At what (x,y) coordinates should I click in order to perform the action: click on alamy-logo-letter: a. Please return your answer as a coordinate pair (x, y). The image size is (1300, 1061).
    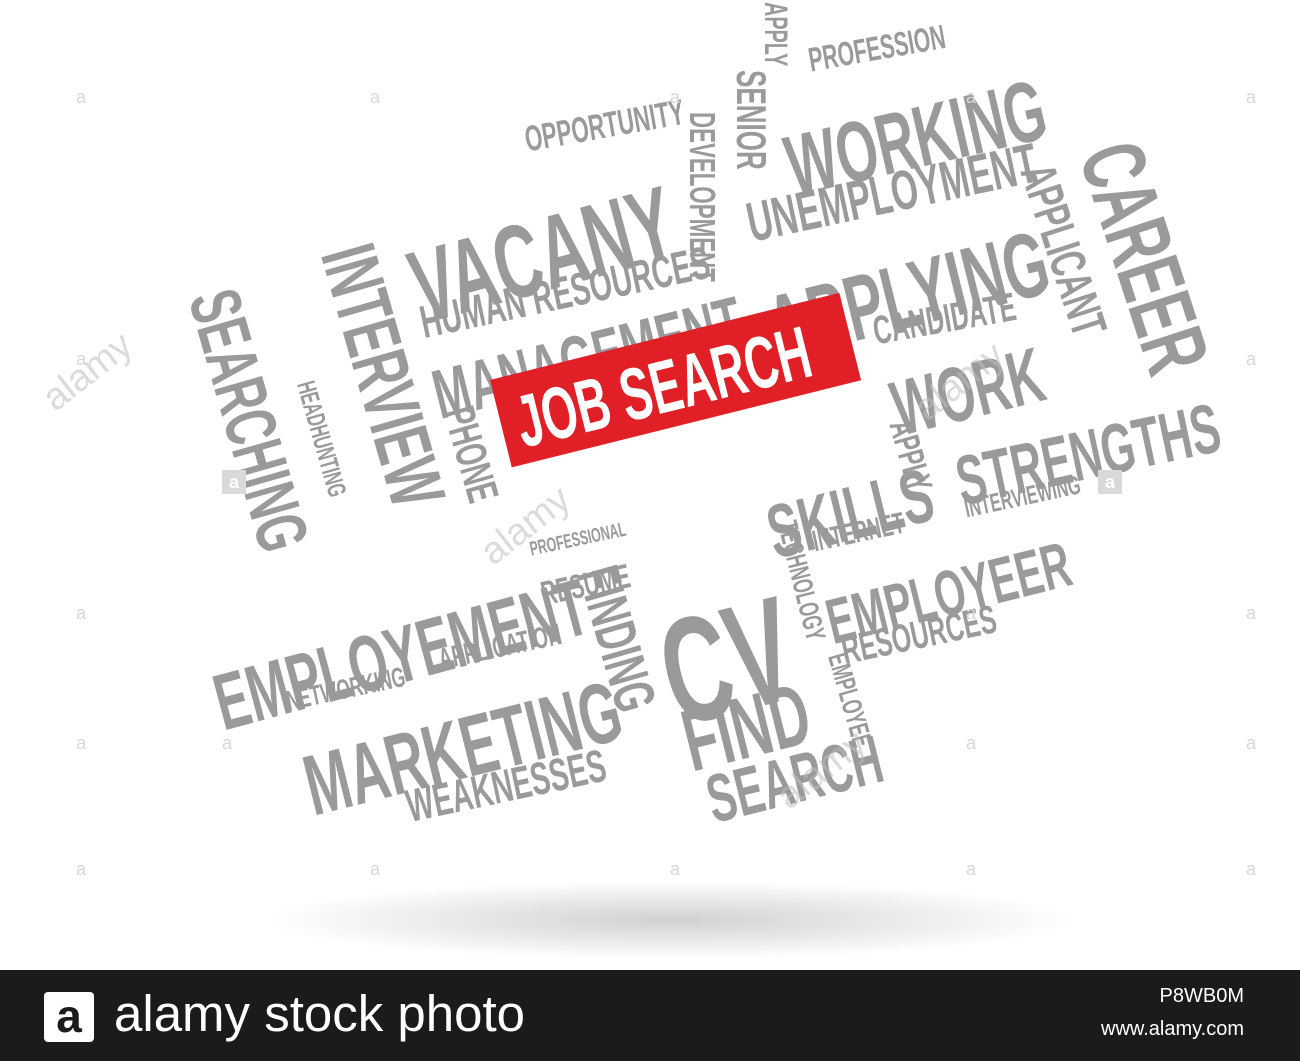
    Looking at the image, I should click on (69, 1016).